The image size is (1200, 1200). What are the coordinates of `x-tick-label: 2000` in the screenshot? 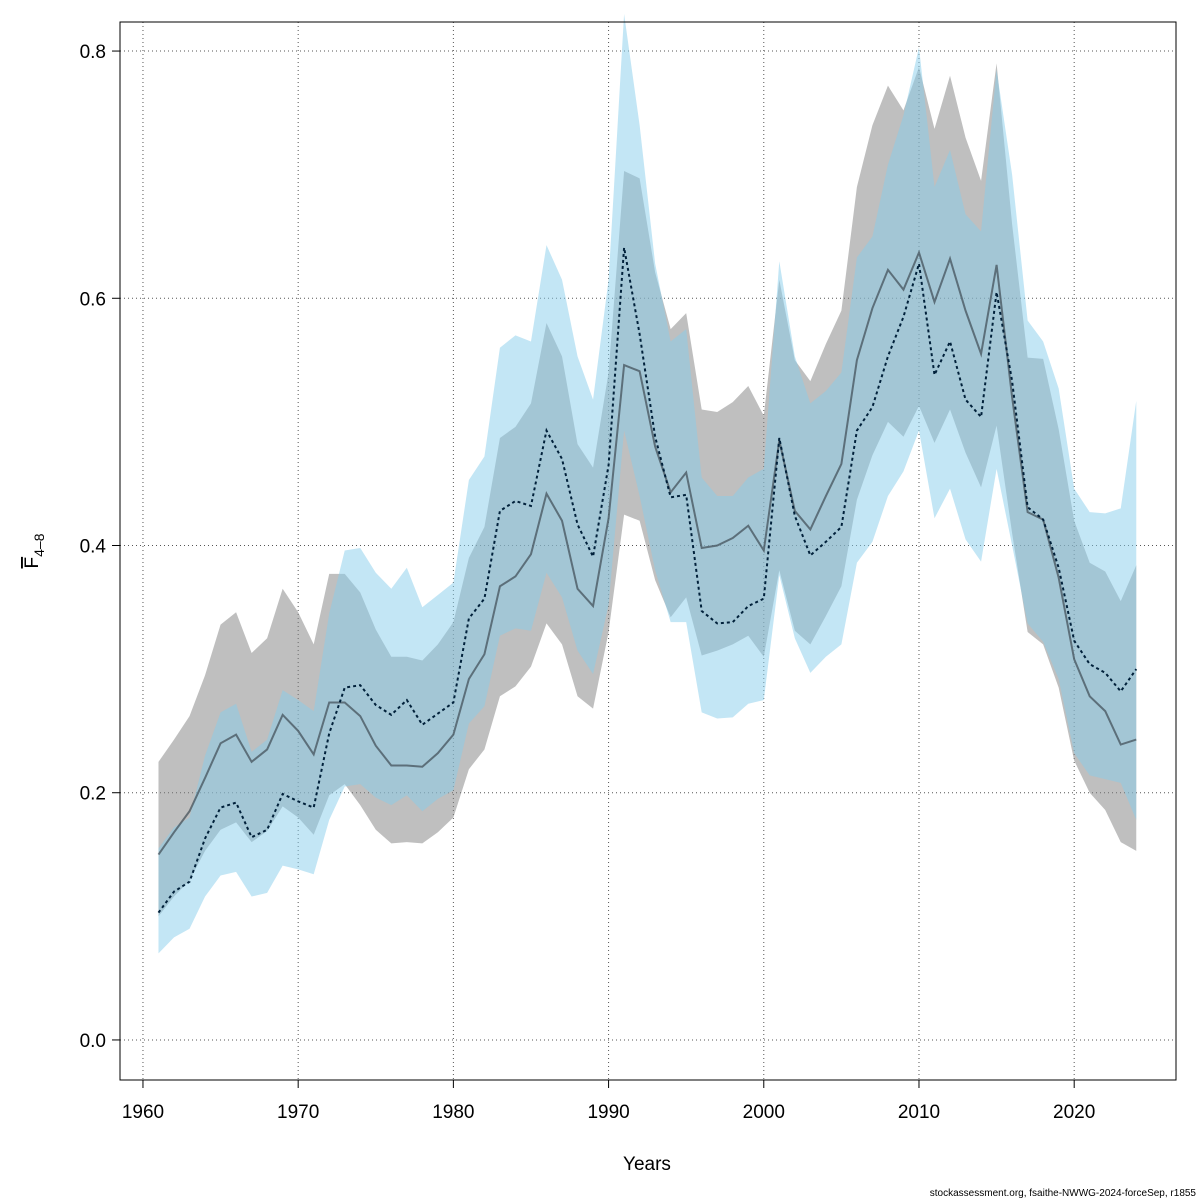 It's located at (764, 1112).